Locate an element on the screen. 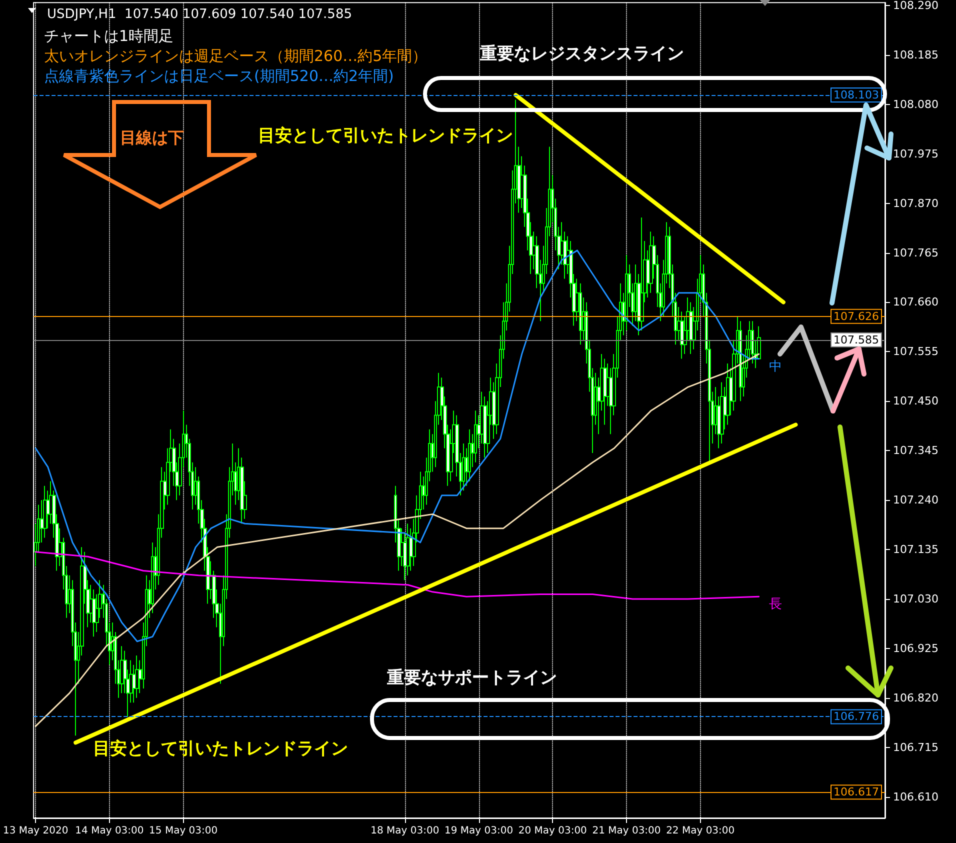 The width and height of the screenshot is (956, 843). y-tick-label: 107.135 is located at coordinates (915, 549).